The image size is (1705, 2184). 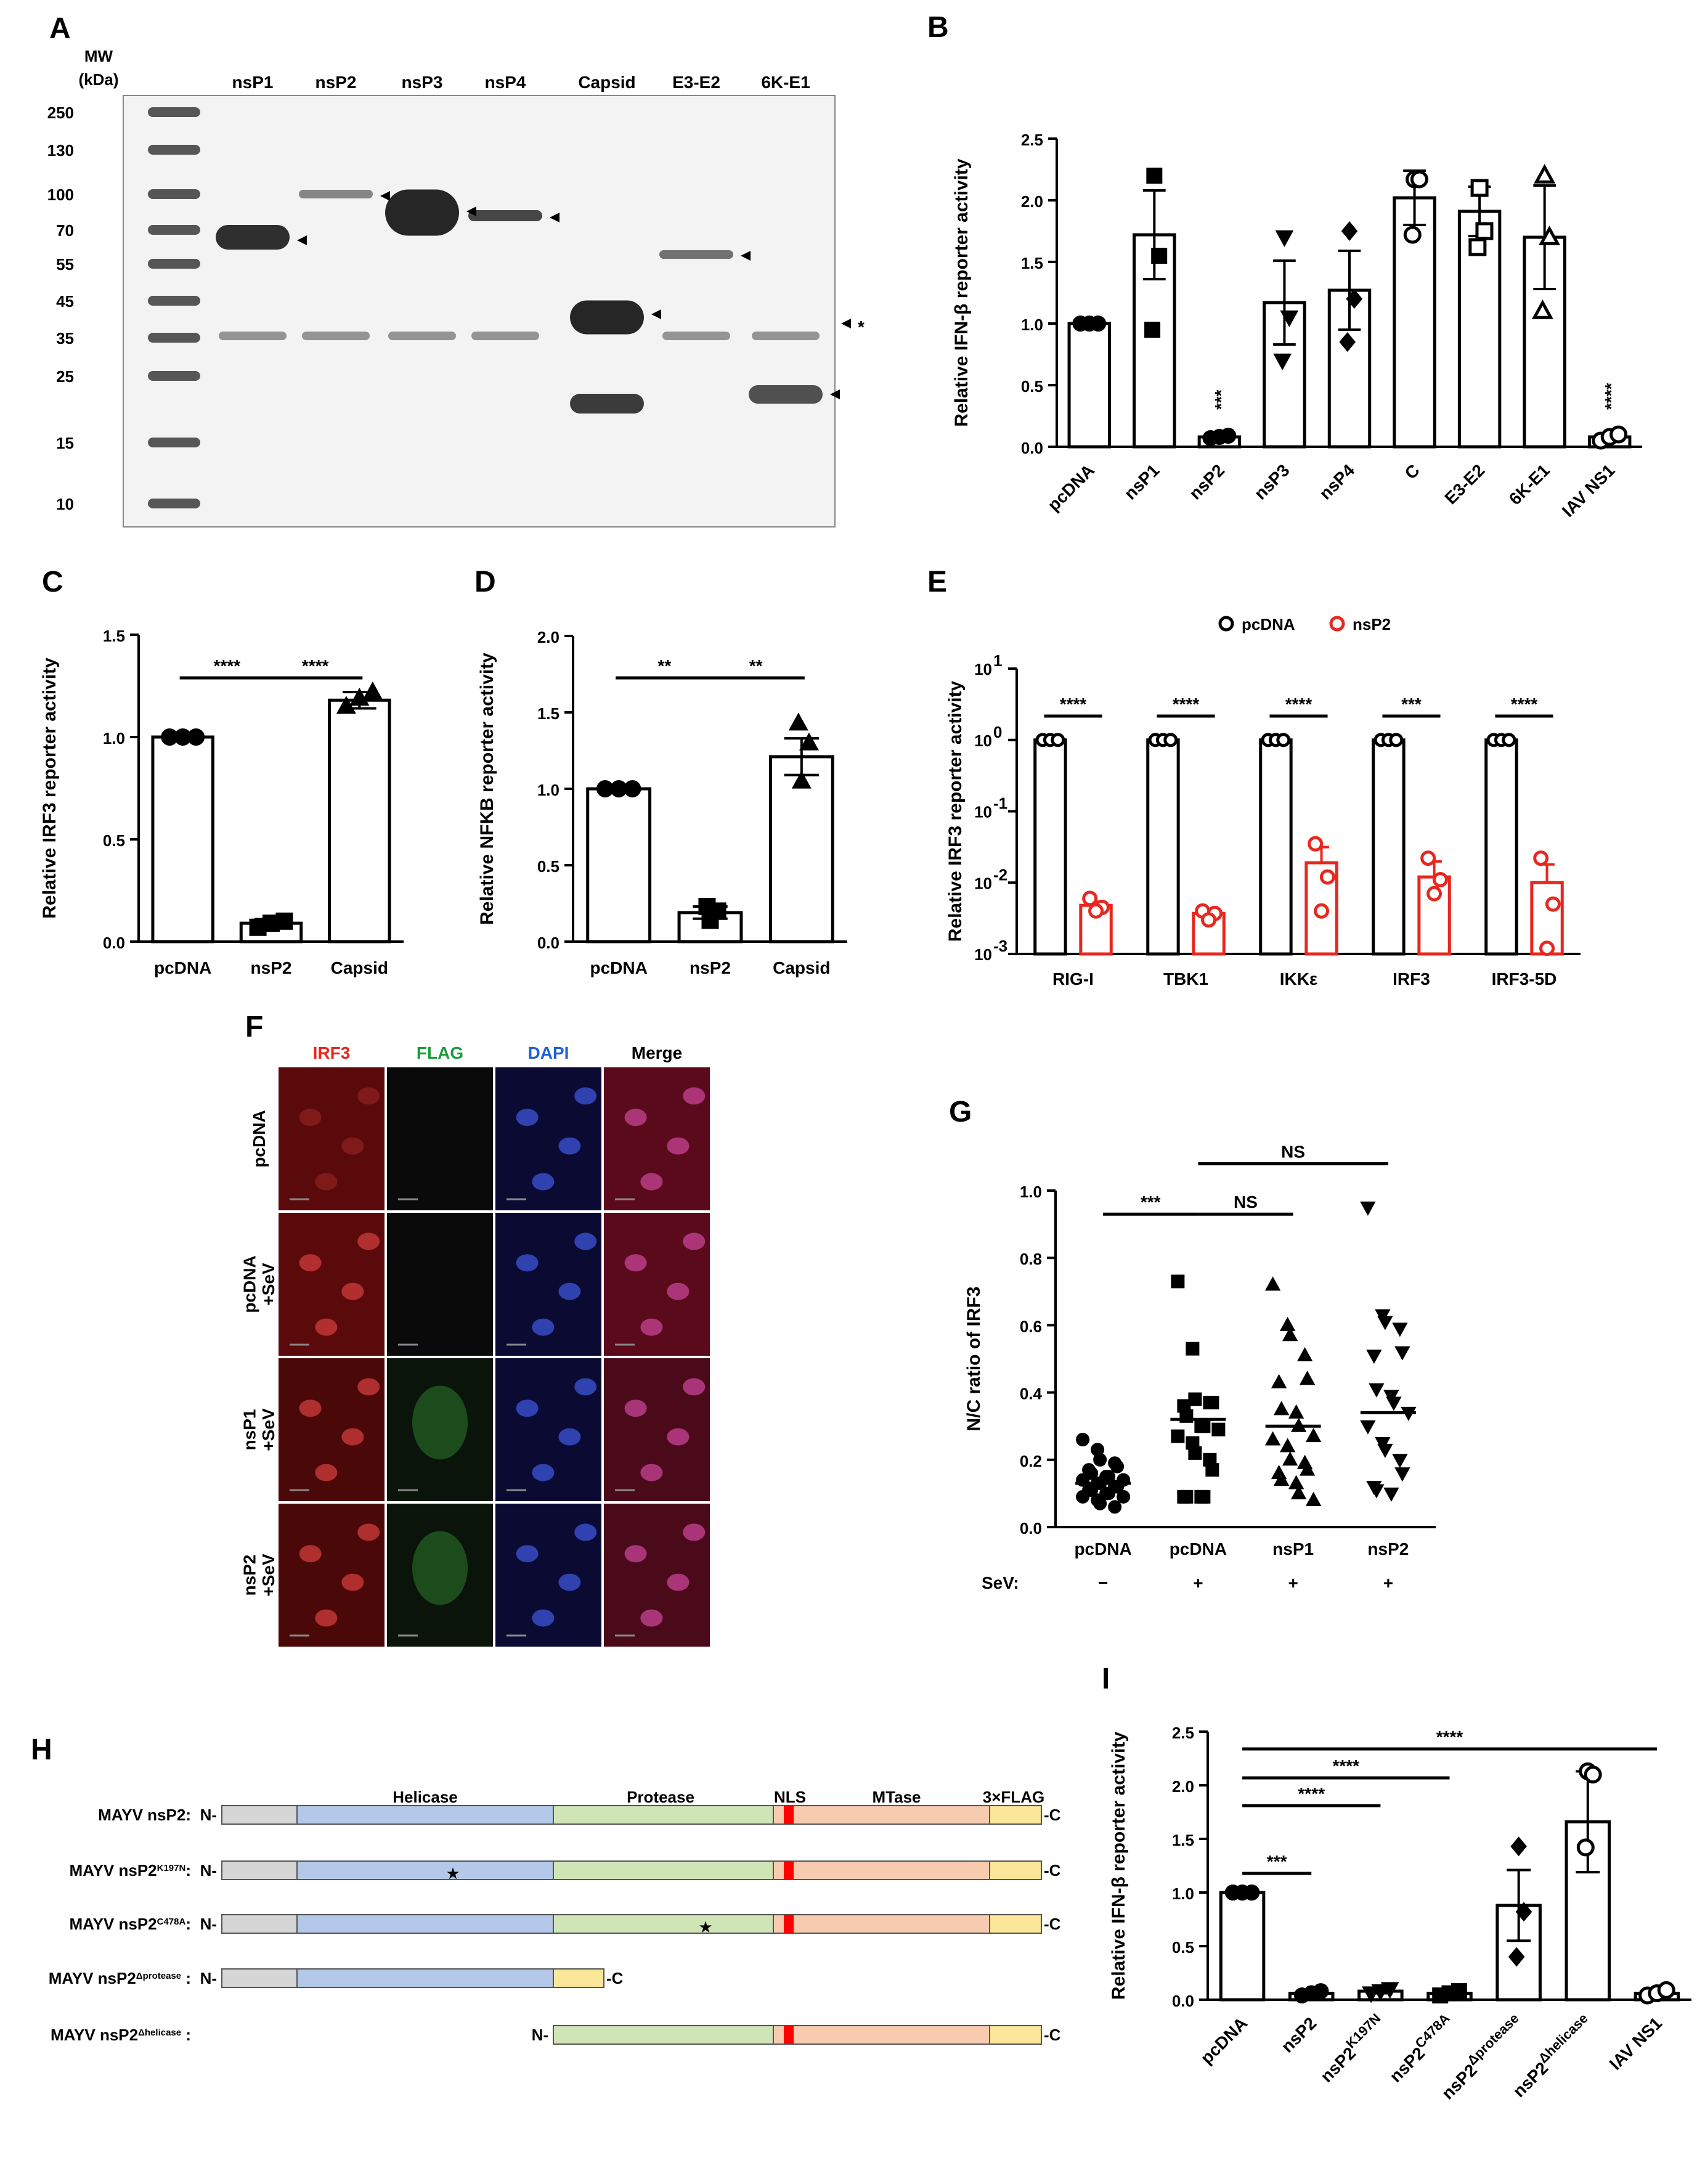 I want to click on category-label: IAV NS1, so click(x=1588, y=490).